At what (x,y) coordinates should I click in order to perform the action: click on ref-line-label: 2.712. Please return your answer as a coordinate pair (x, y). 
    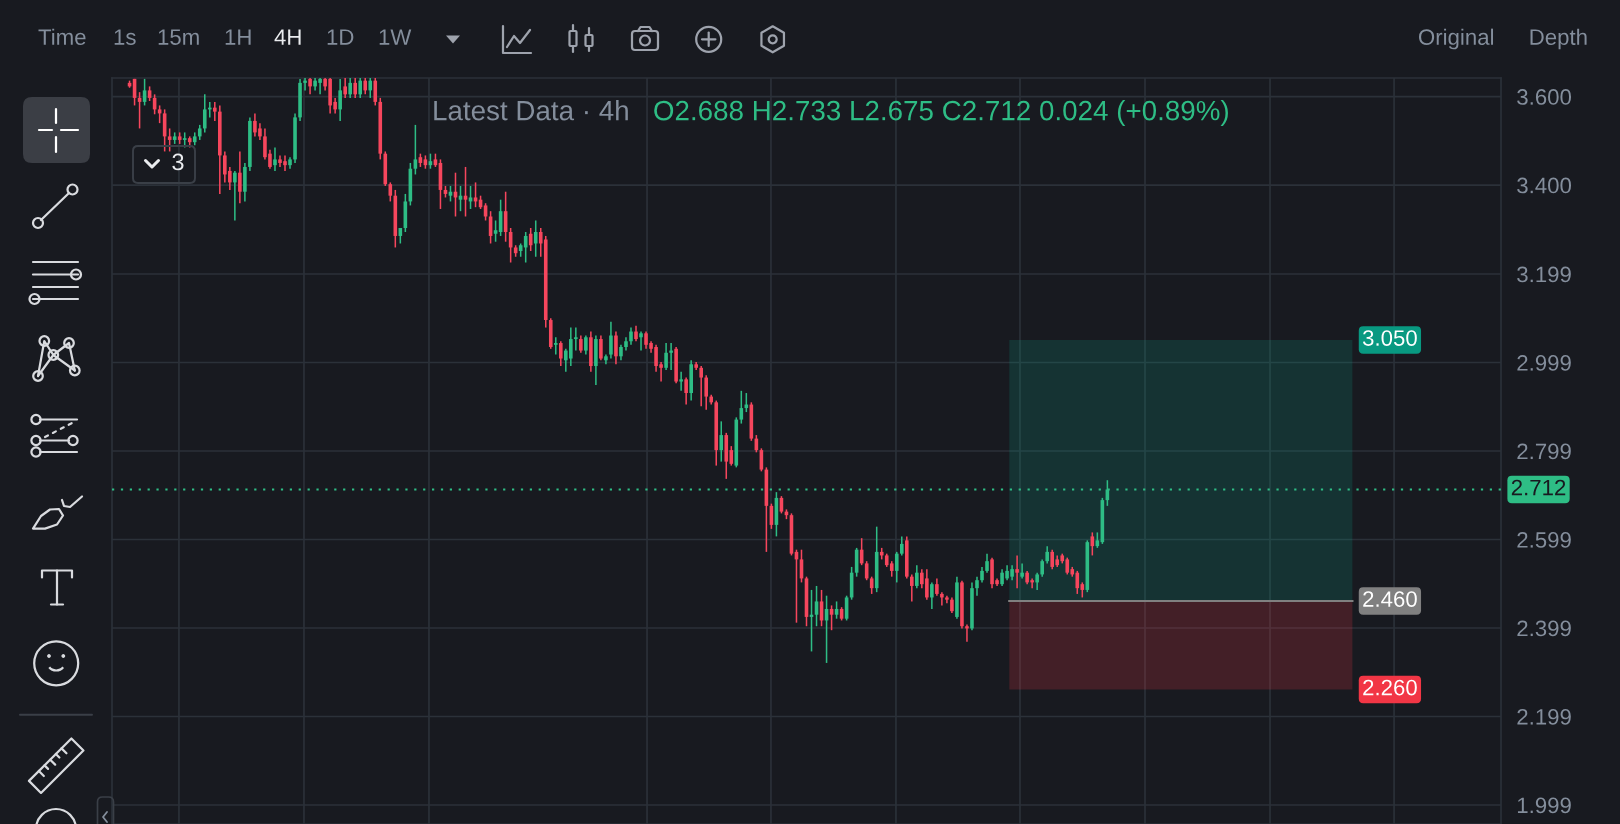
    Looking at the image, I should click on (1538, 487).